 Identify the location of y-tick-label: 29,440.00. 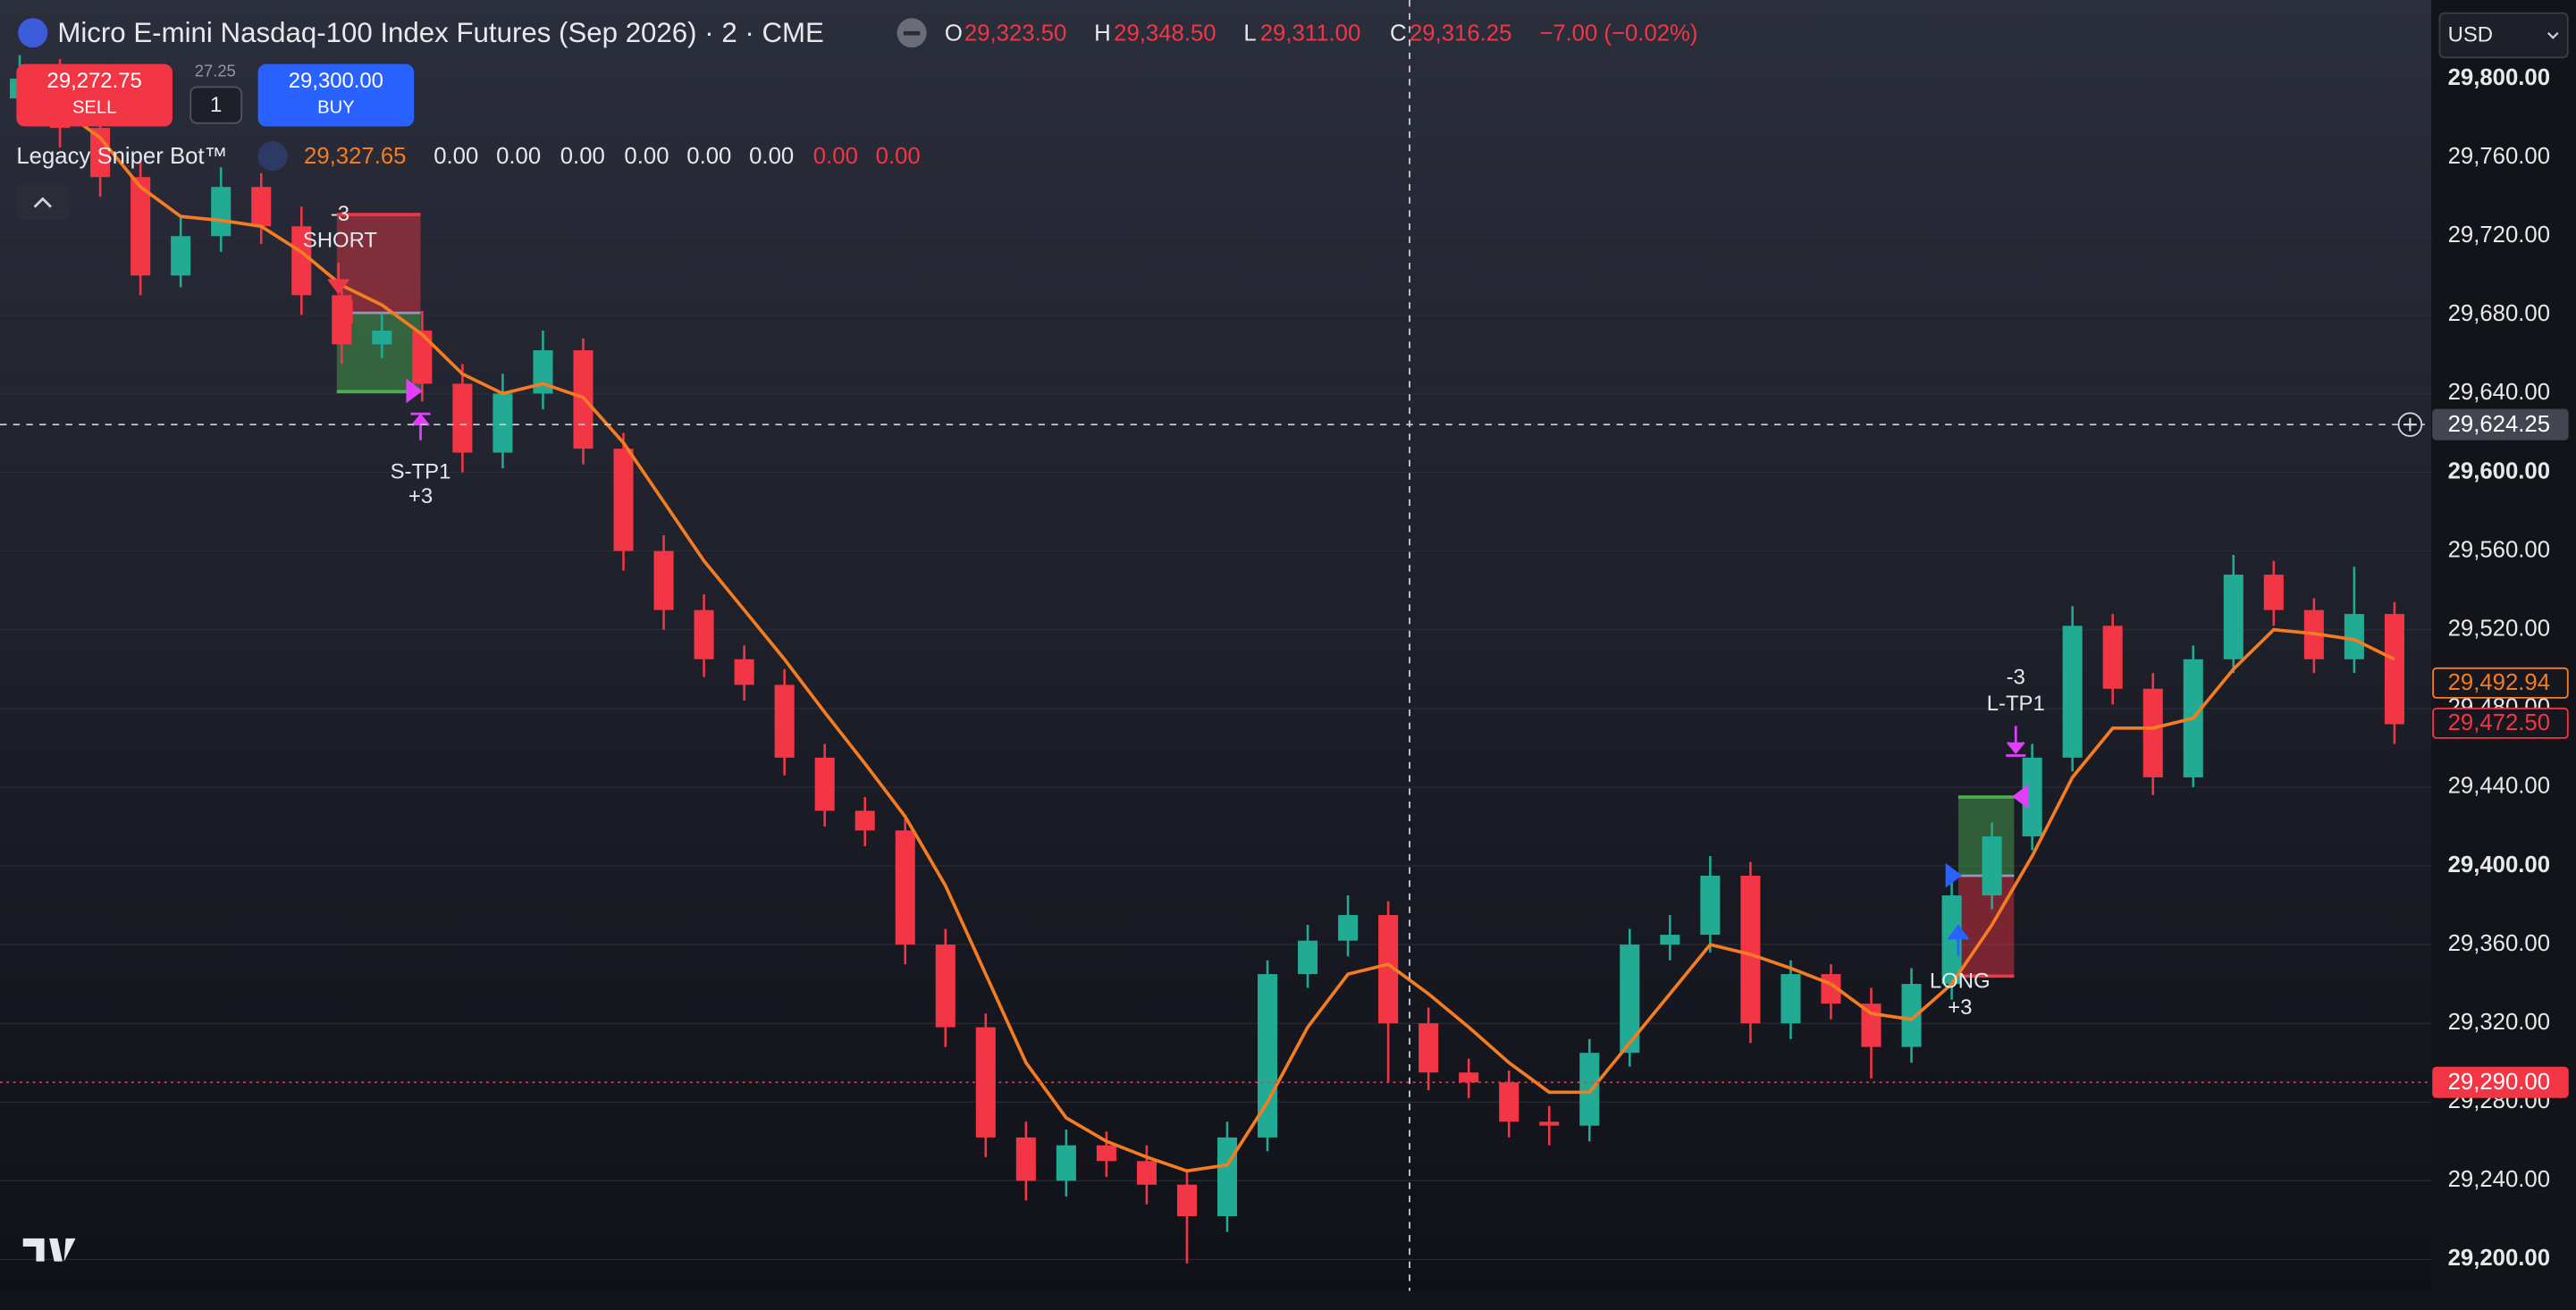
(2499, 787).